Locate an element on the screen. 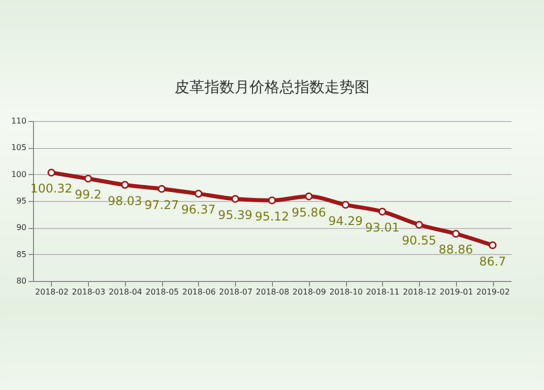  data-label: 95.86 is located at coordinates (309, 212).